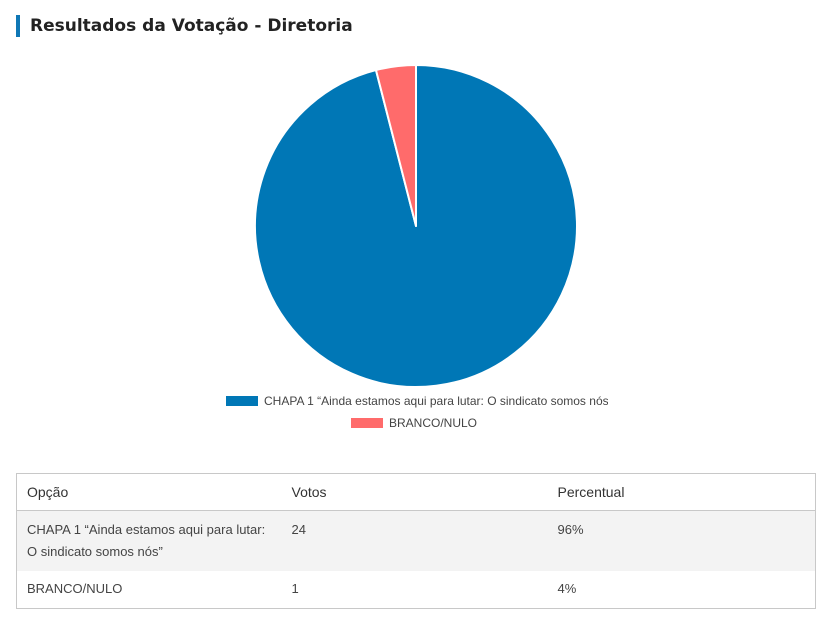  I want to click on column-header-option: Opção, so click(149, 492).